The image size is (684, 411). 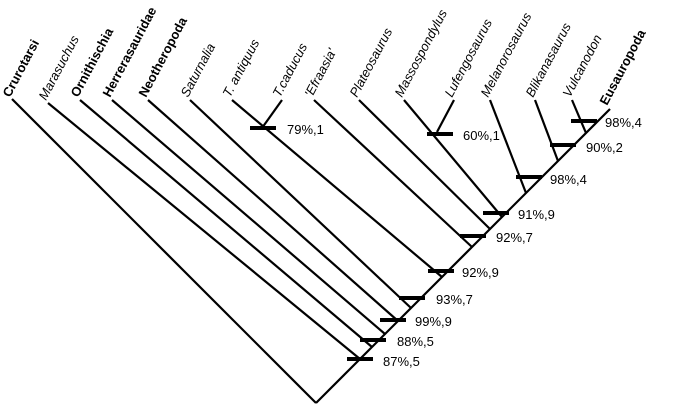 I want to click on support-label: 92%,7, so click(x=514, y=237).